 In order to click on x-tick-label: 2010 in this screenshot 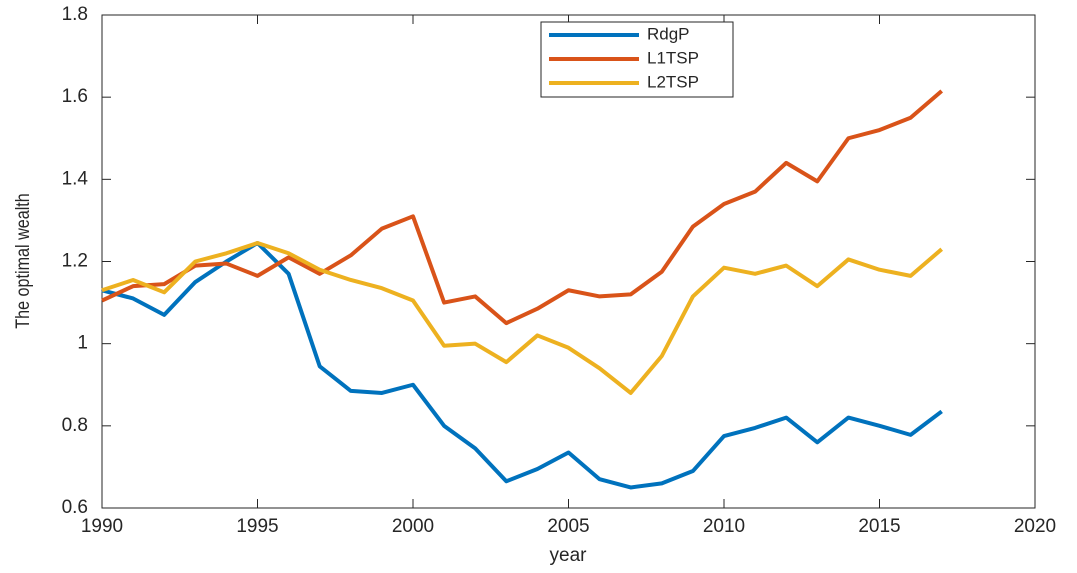, I will do `click(724, 526)`.